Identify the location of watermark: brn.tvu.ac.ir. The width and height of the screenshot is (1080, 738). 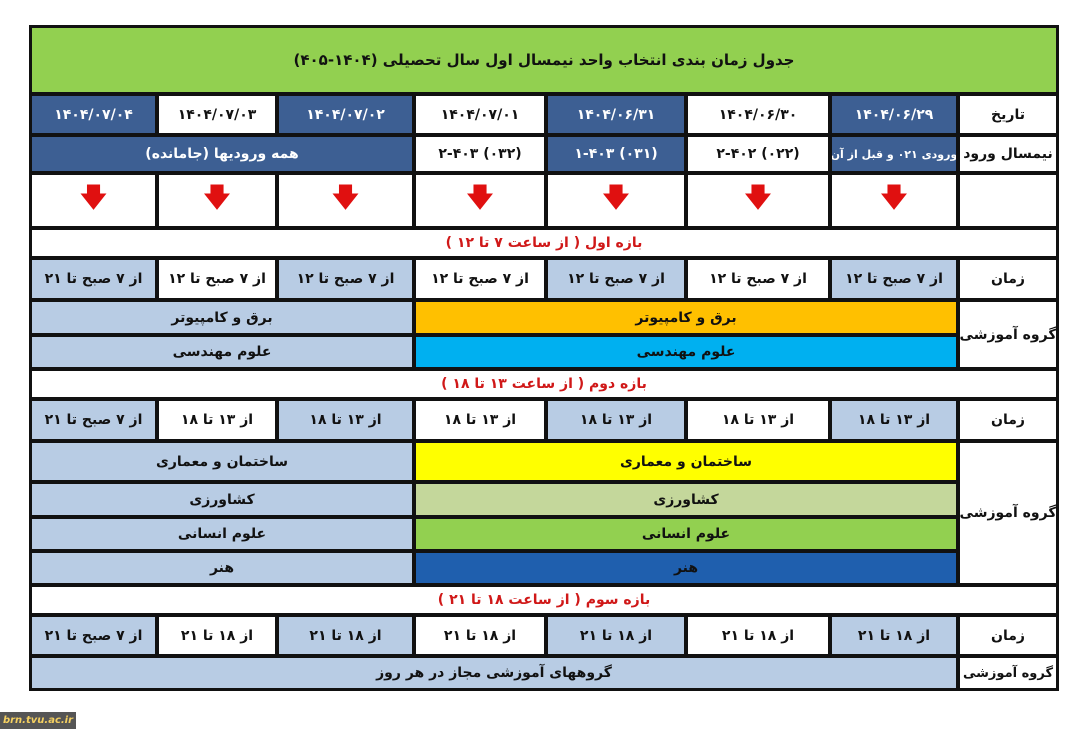
(38, 720).